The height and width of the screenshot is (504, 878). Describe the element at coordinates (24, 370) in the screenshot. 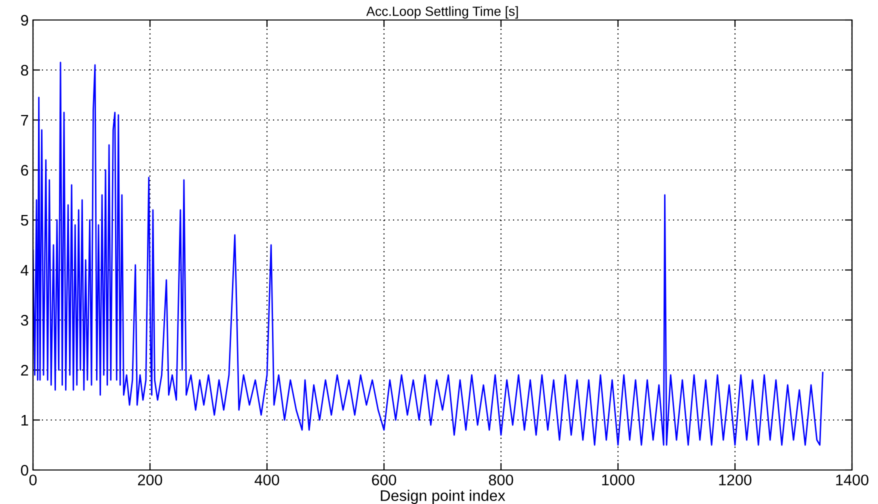

I see `y-tick-label: 2` at that location.